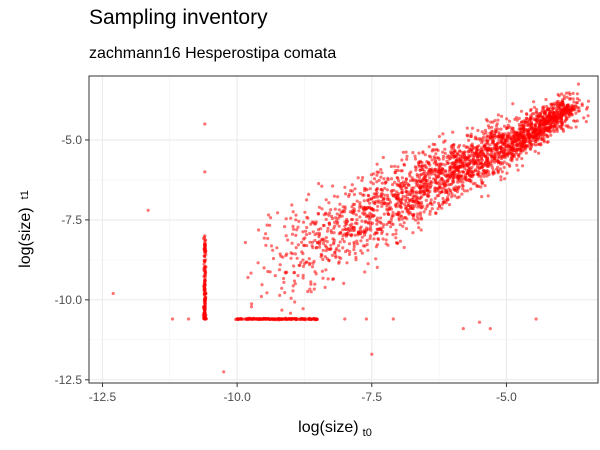 This screenshot has height=450, width=600. Describe the element at coordinates (335, 429) in the screenshot. I see `x-axis-label: log(size) t0` at that location.